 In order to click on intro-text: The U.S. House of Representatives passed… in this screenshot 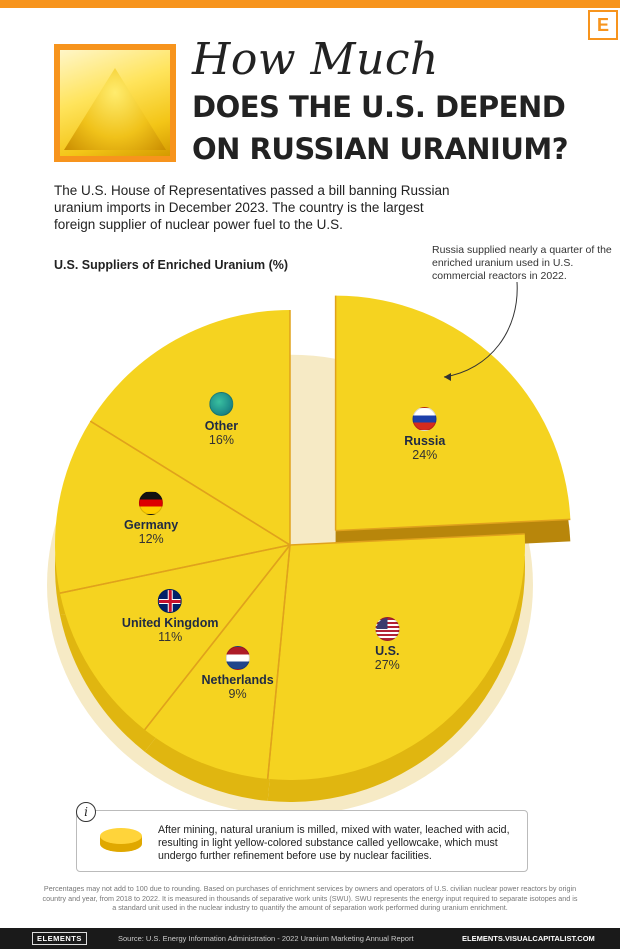, I will do `click(252, 207)`.